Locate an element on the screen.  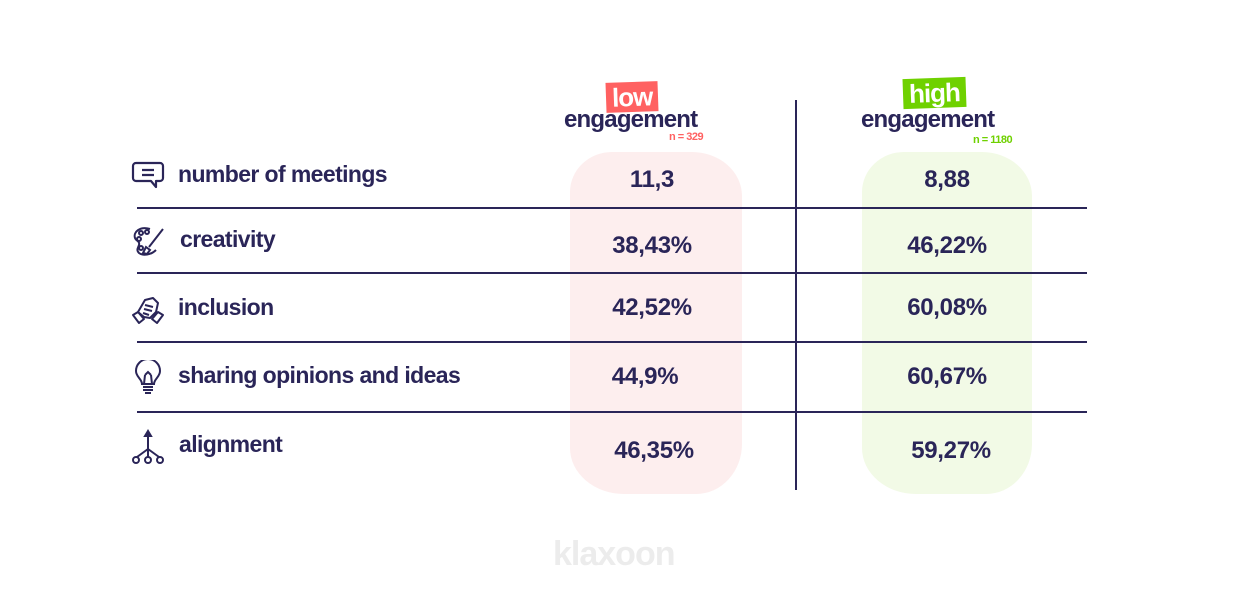
speech-bubble-icon is located at coordinates (148, 175).